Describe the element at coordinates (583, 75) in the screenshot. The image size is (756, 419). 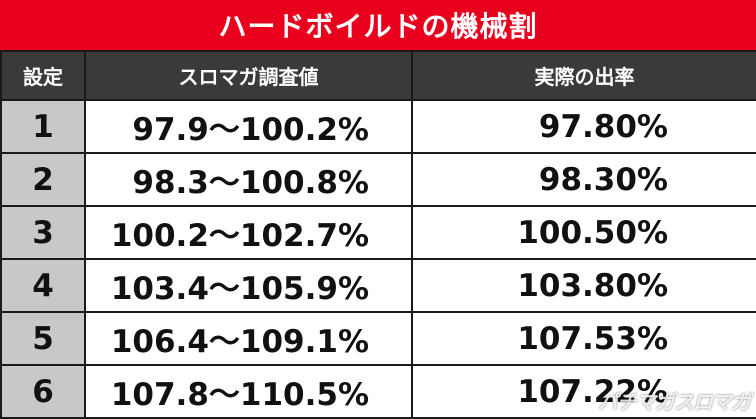
I see `header-actual-payout: 実際の出率` at that location.